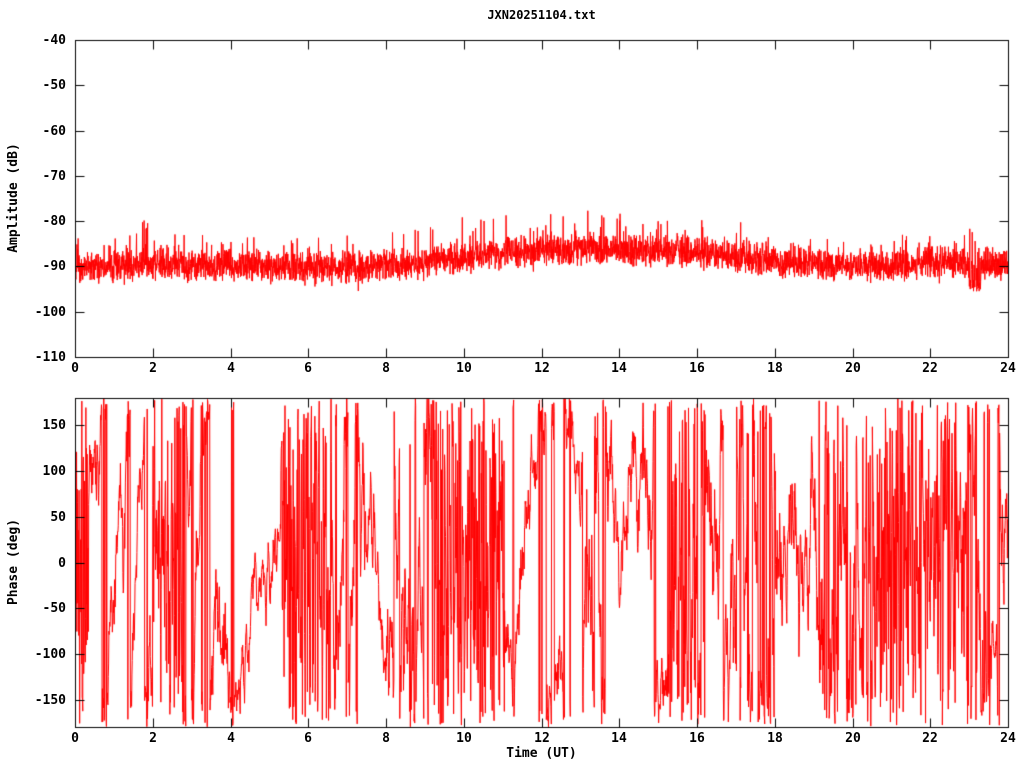 The height and width of the screenshot is (768, 1024). I want to click on amplitude-y-tick-label: -110, so click(50, 357).